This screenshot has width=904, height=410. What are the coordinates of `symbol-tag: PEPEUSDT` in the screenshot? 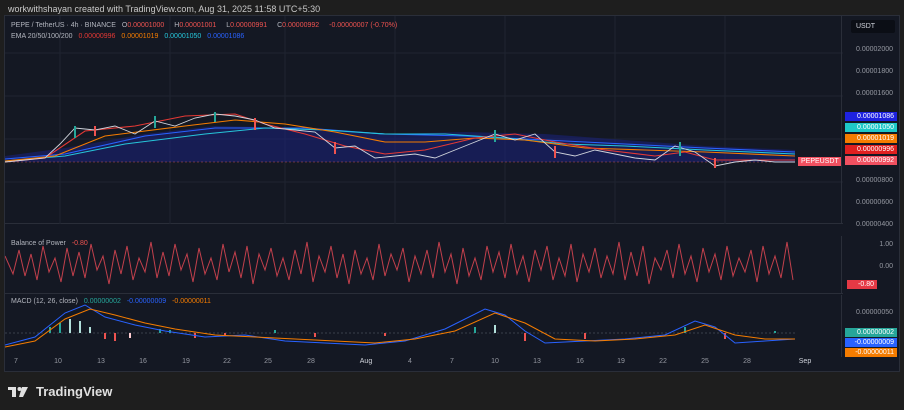 It's located at (820, 161).